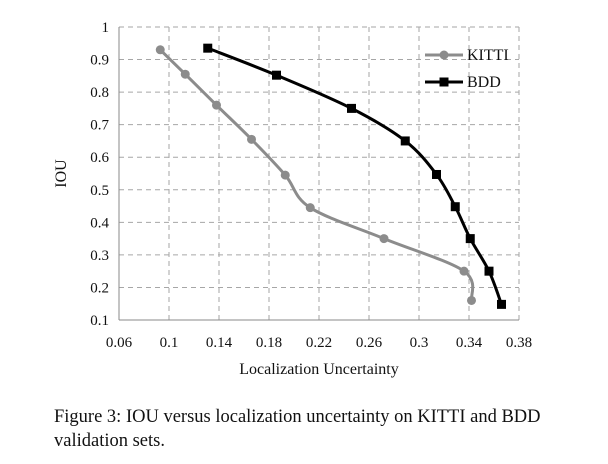  What do you see at coordinates (99, 288) in the screenshot?
I see `y-tick-label: 0.2` at bounding box center [99, 288].